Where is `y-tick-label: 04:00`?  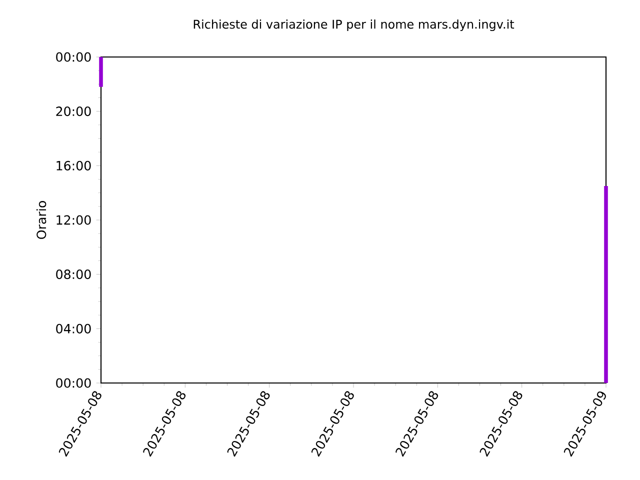
y-tick-label: 04:00 is located at coordinates (73, 329).